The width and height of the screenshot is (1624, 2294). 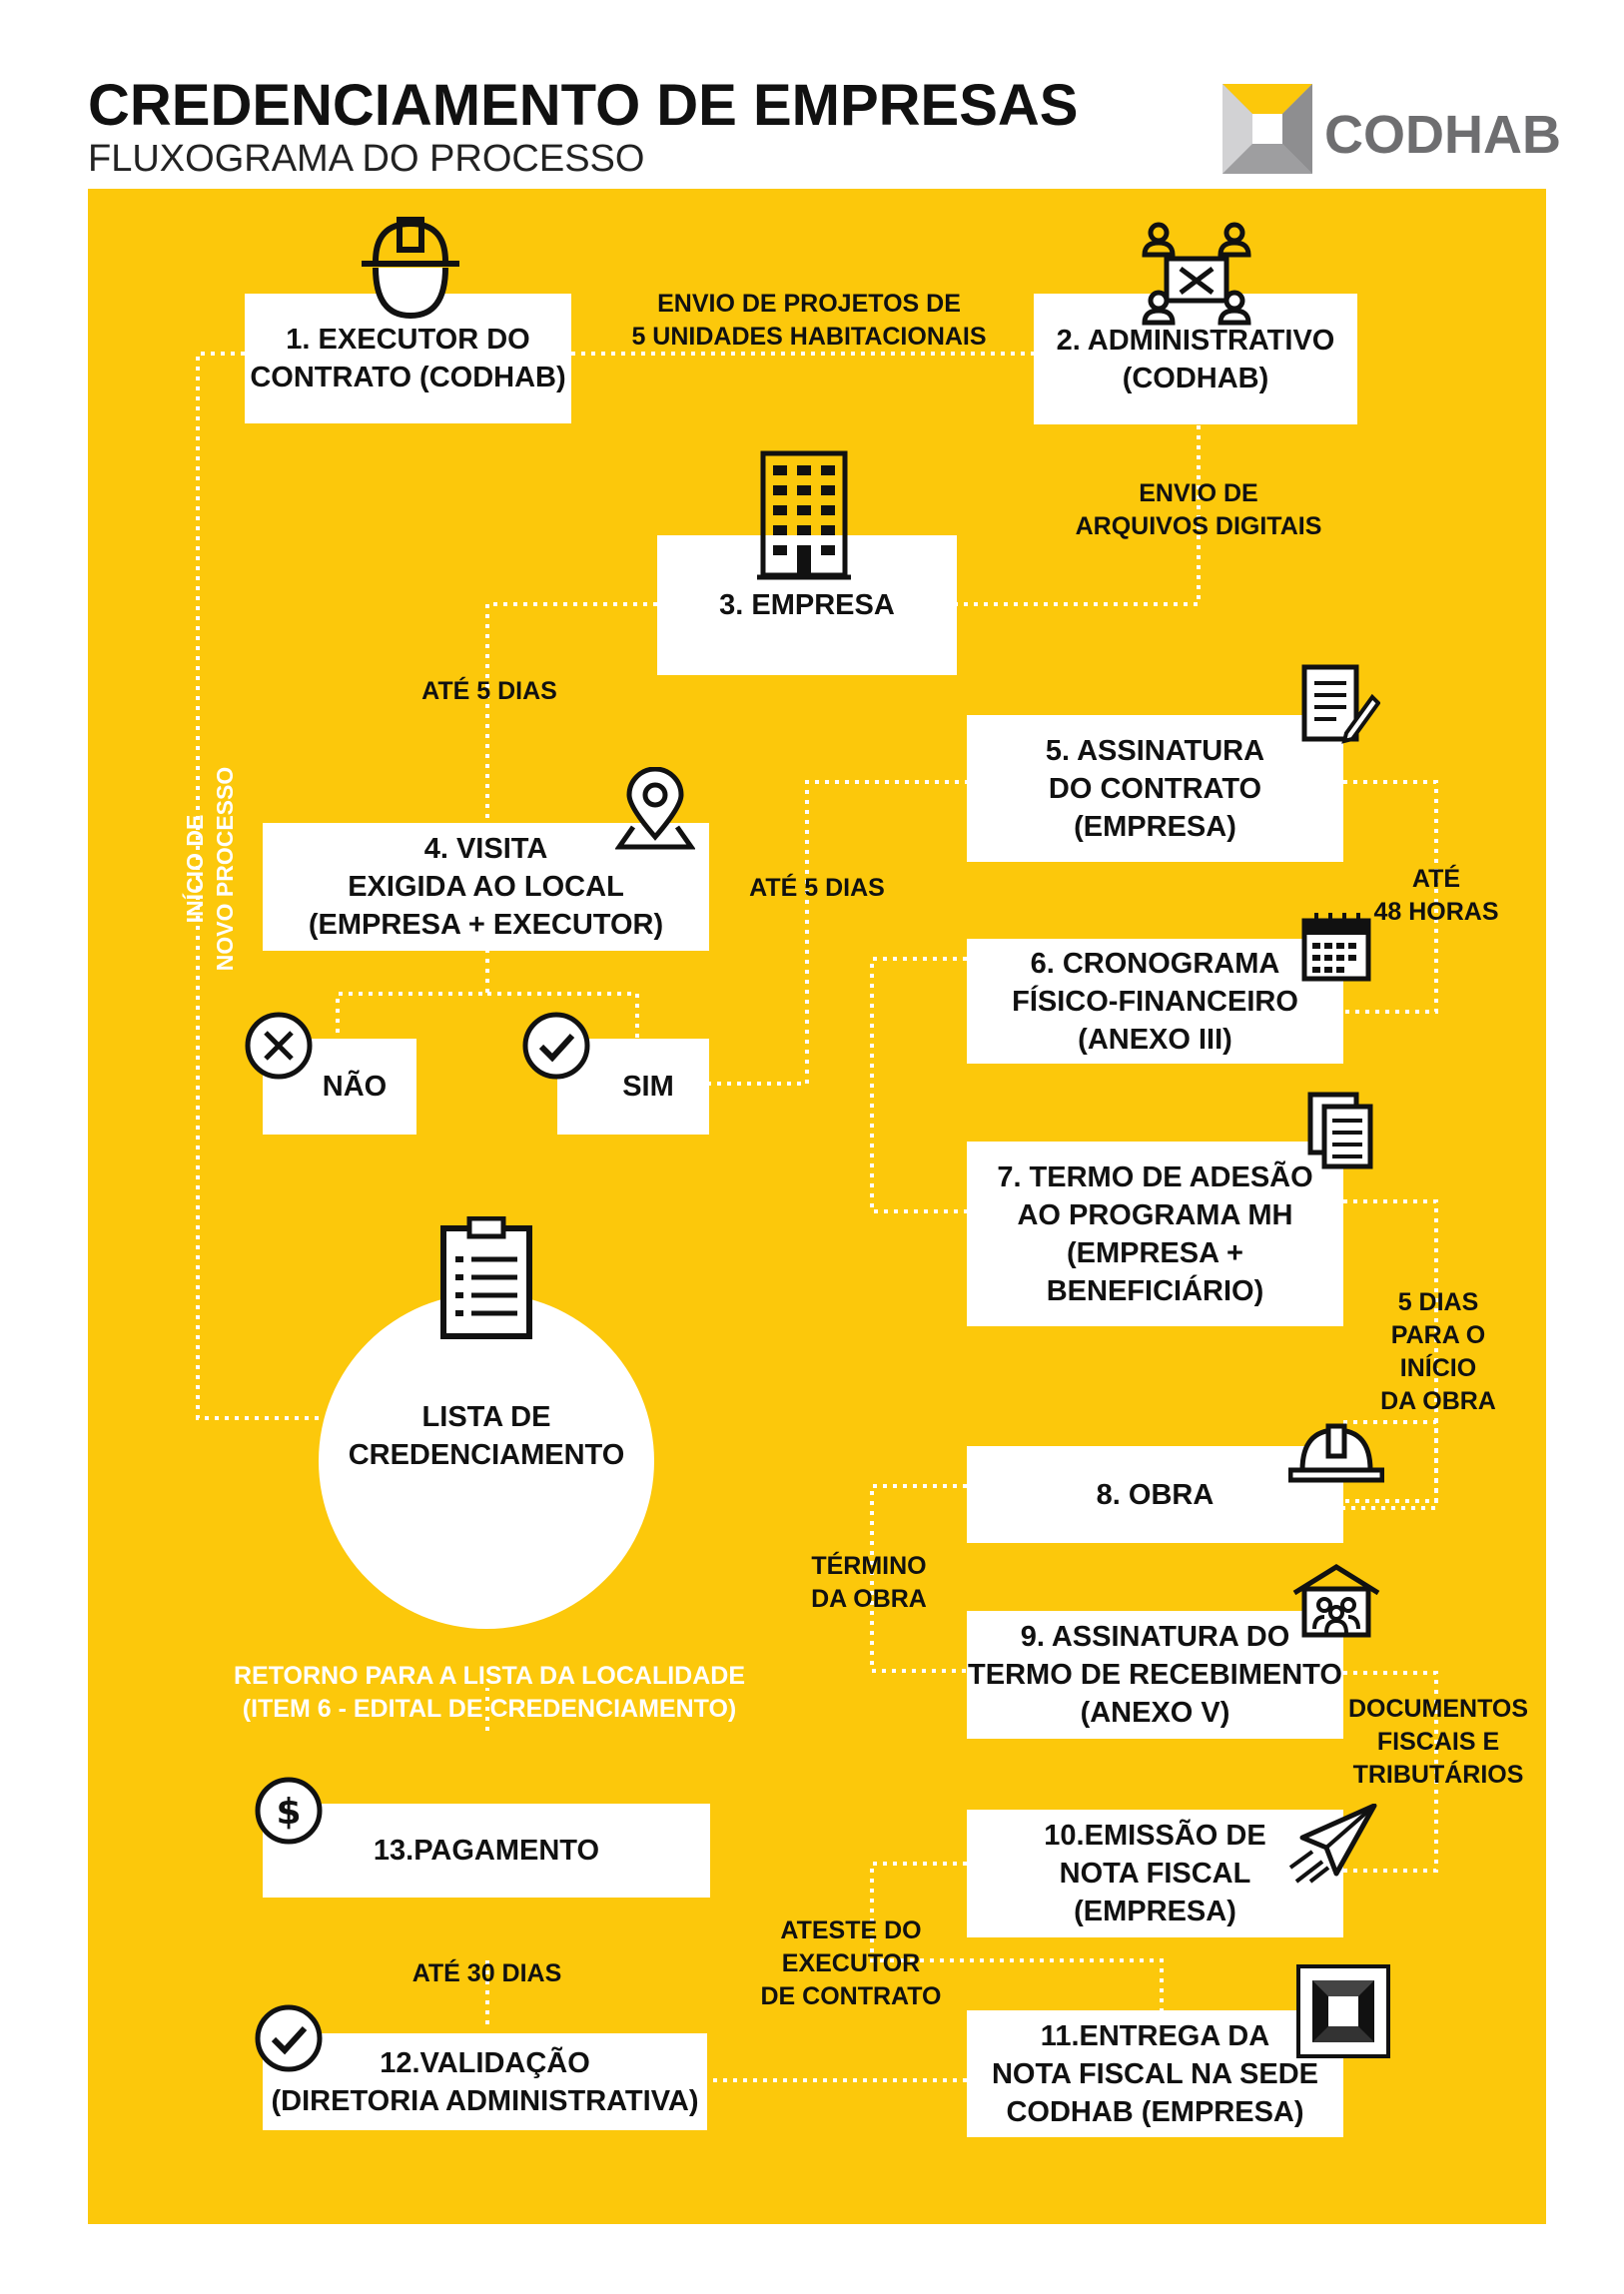 I want to click on check-circle-icon, so click(x=556, y=1046).